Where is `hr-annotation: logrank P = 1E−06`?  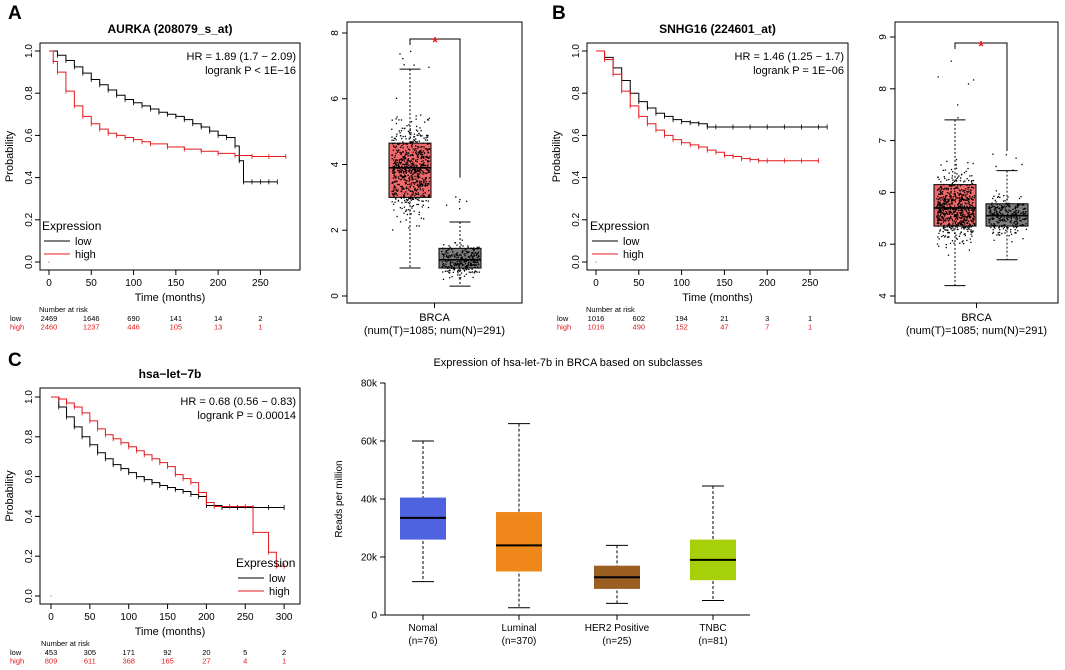
hr-annotation: logrank P = 1E−06 is located at coordinates (798, 71).